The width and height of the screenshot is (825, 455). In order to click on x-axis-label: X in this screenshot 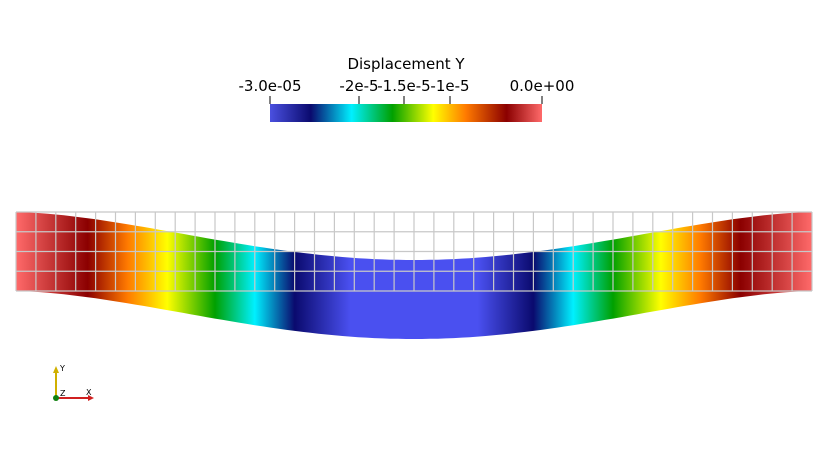, I will do `click(89, 392)`.